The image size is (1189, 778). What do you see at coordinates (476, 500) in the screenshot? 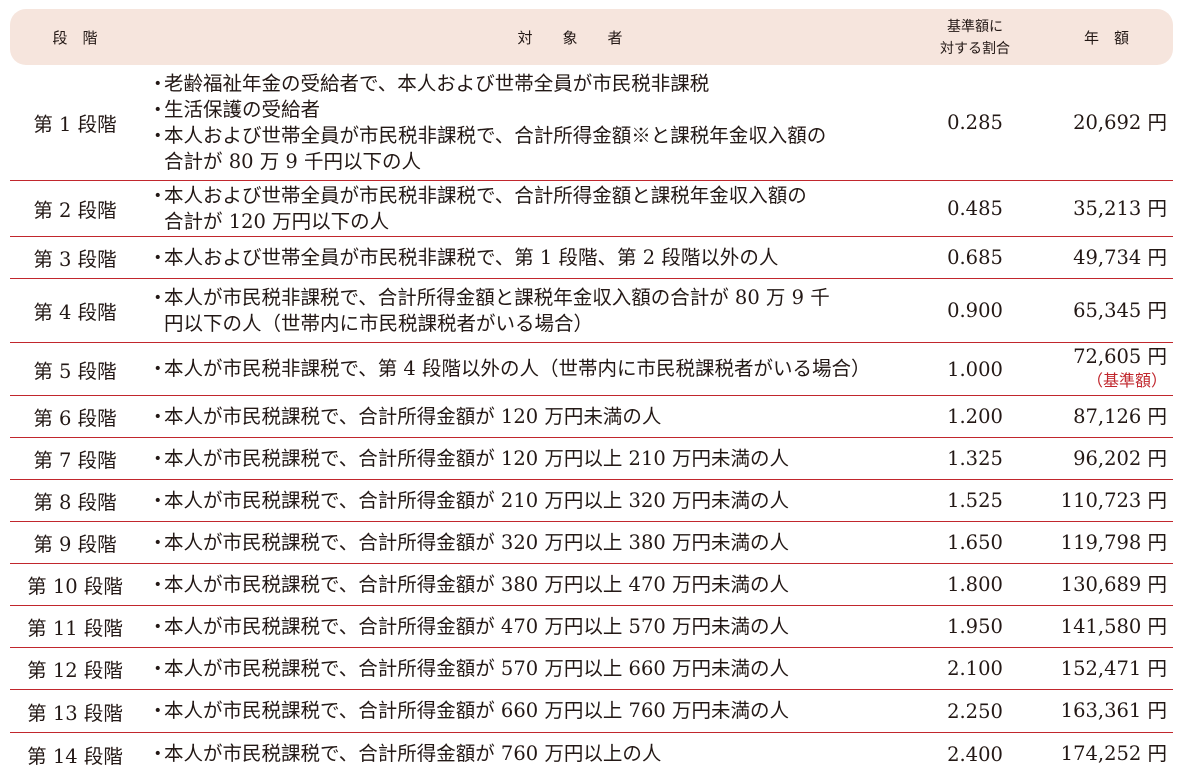
I see `target-text: 本人が市民税課税で、合計所得金額が 210 万円以上 320 万円未満の人` at bounding box center [476, 500].